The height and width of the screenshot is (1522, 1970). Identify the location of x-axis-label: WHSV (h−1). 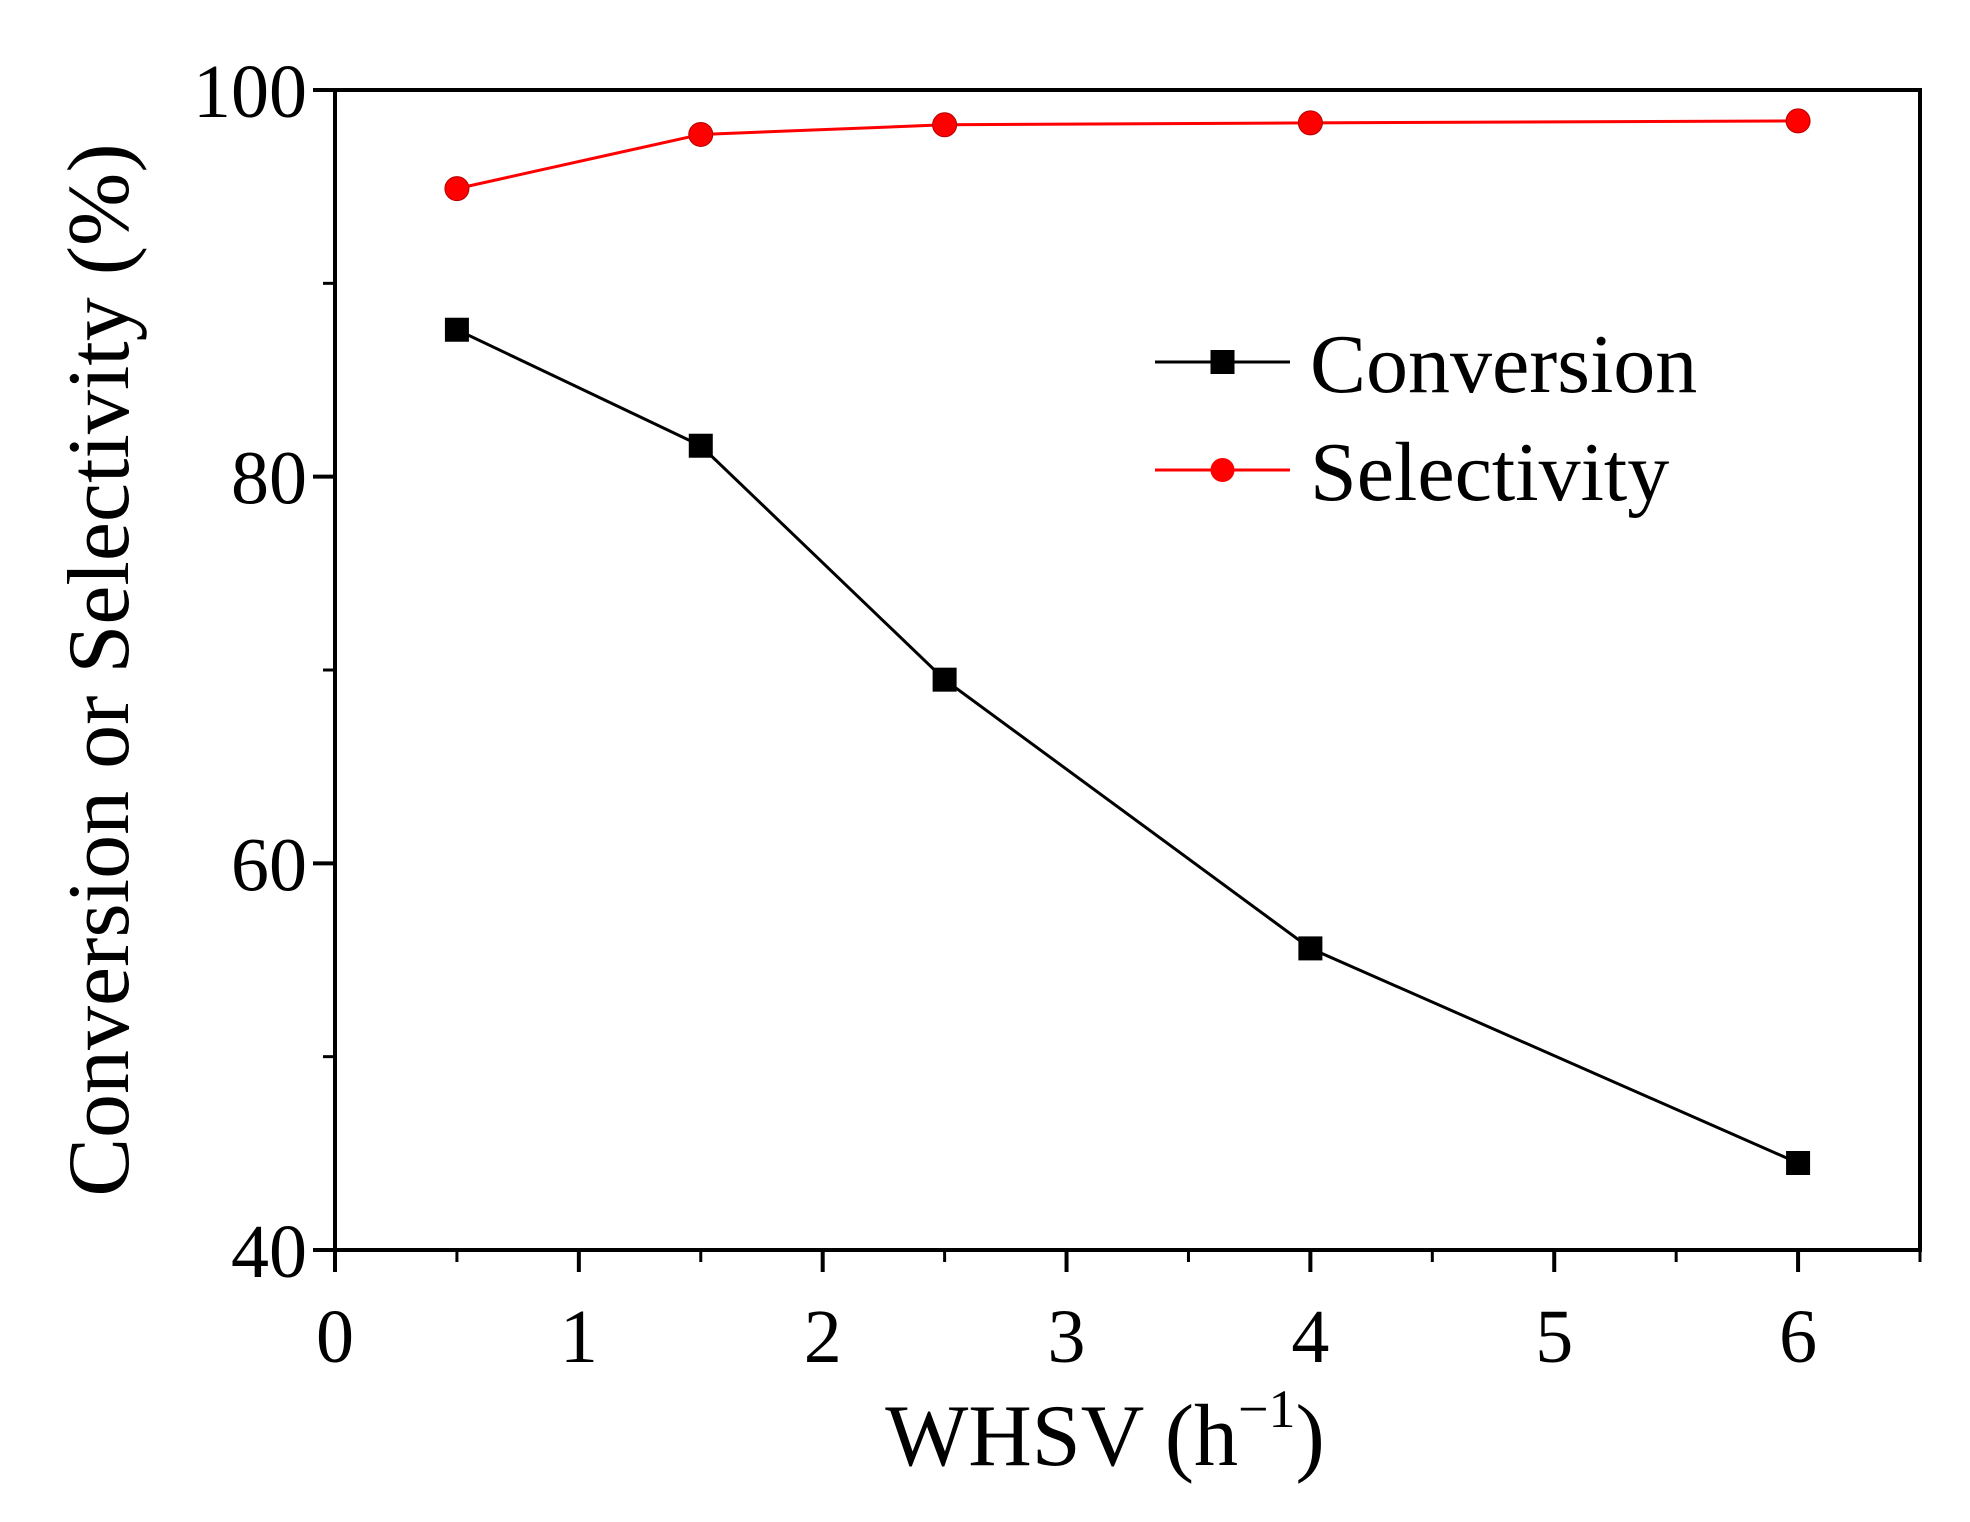
(1105, 1432).